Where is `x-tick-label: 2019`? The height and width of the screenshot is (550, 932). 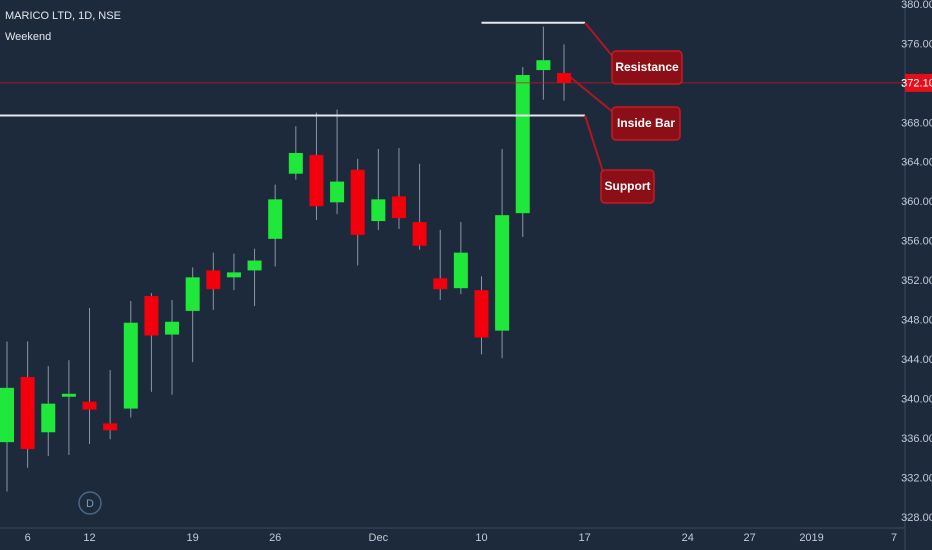
x-tick-label: 2019 is located at coordinates (811, 538).